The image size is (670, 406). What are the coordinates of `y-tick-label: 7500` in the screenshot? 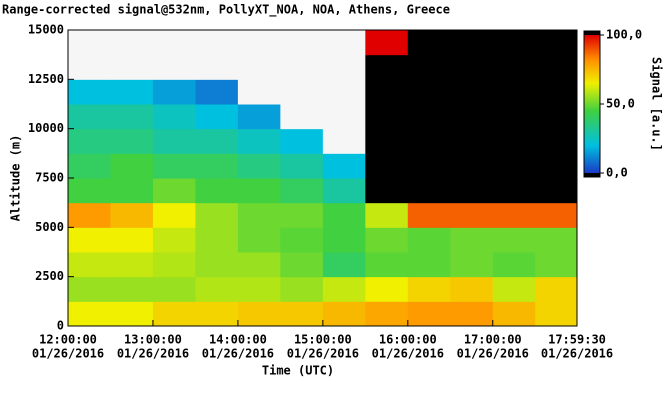 It's located at (49, 178).